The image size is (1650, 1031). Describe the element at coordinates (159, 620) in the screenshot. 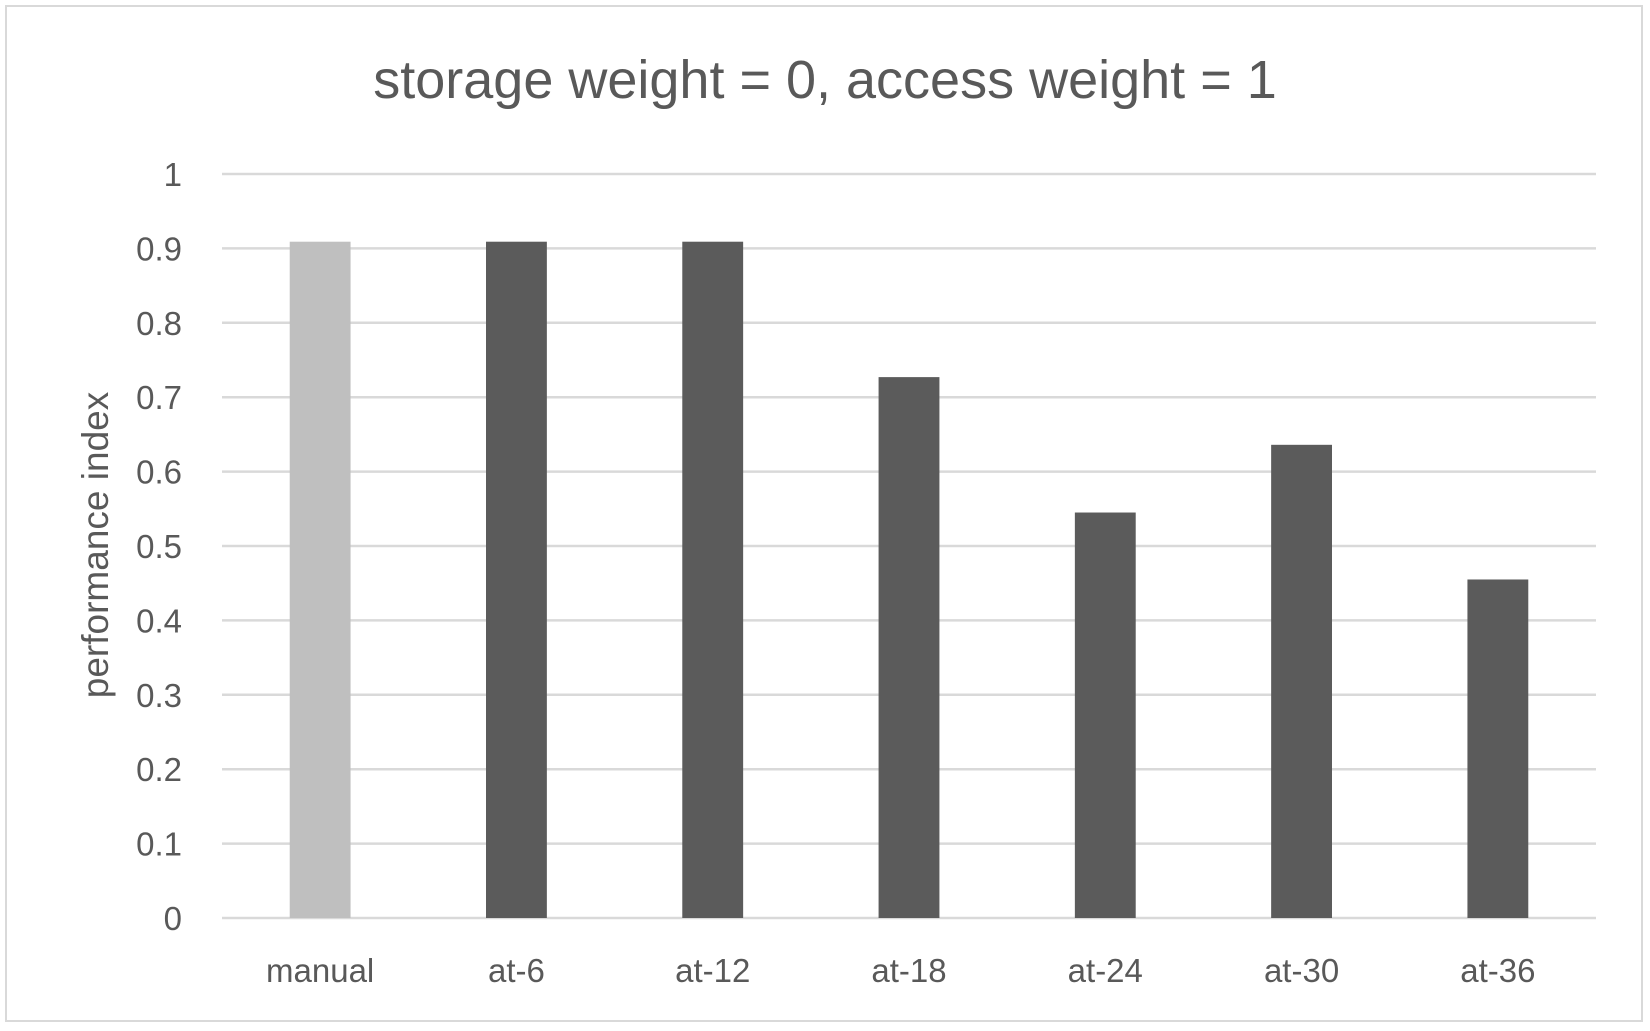

I see `y-tick-label: 0.4` at that location.